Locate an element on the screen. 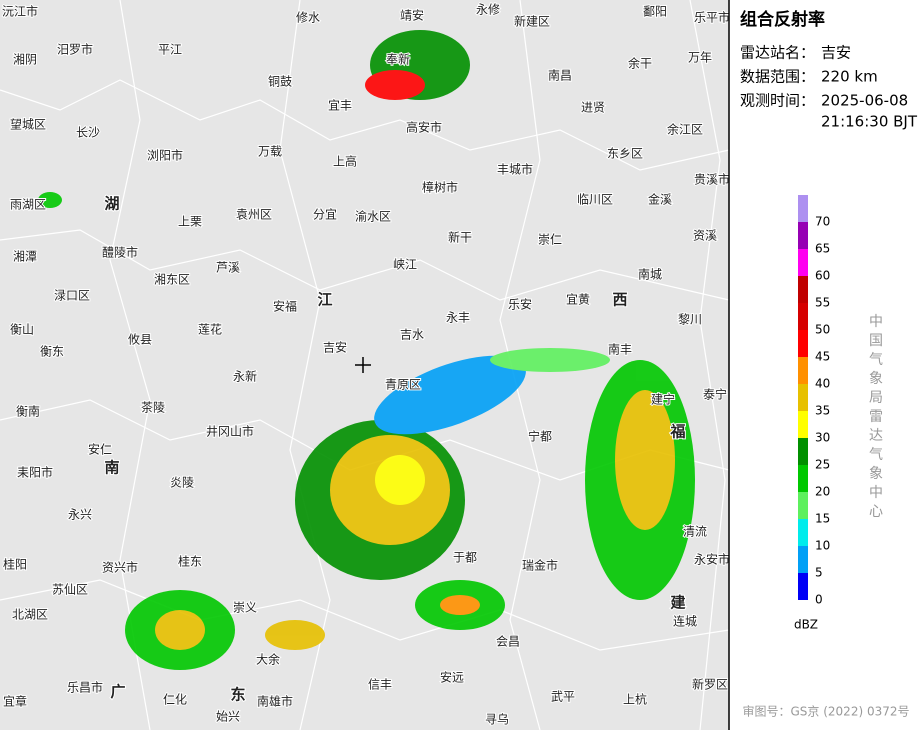 The image size is (920, 734). place-label: 西 is located at coordinates (619, 300).